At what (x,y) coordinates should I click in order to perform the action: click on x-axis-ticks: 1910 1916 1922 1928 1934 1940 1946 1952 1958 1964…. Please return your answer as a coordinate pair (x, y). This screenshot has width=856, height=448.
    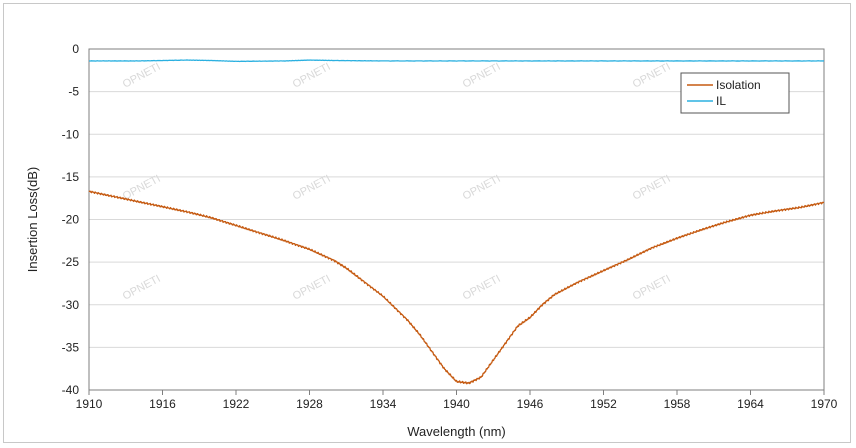
    Looking at the image, I should click on (457, 400).